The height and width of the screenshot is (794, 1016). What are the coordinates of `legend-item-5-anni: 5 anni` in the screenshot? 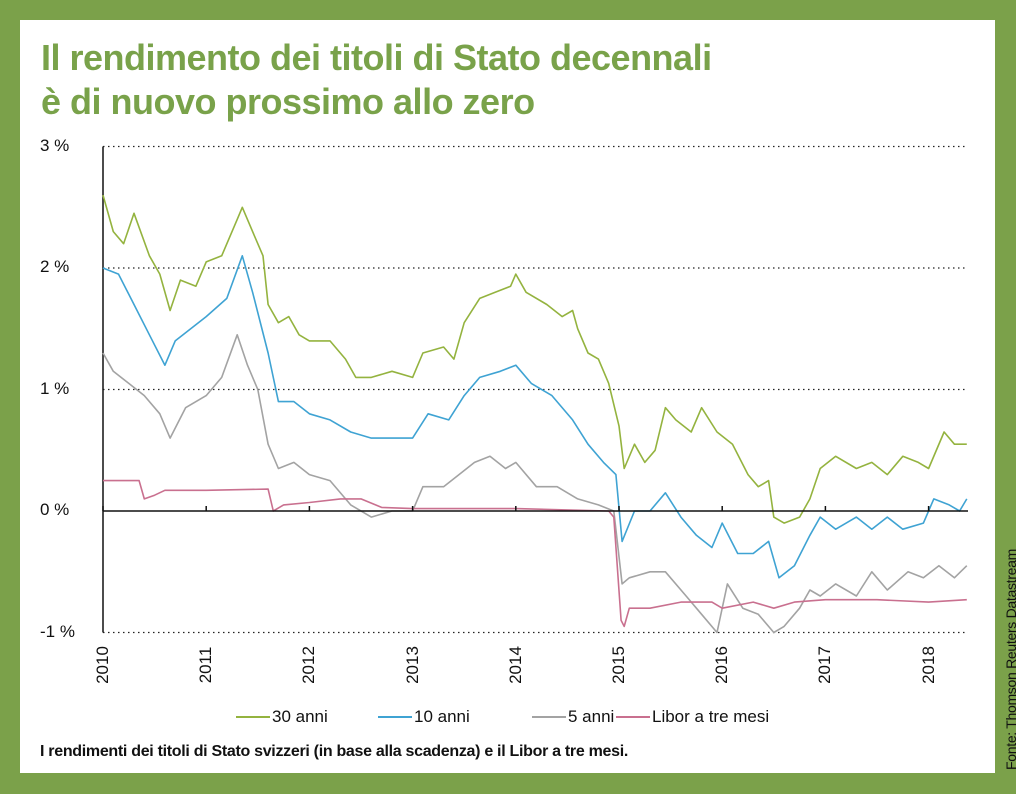 It's located at (573, 717).